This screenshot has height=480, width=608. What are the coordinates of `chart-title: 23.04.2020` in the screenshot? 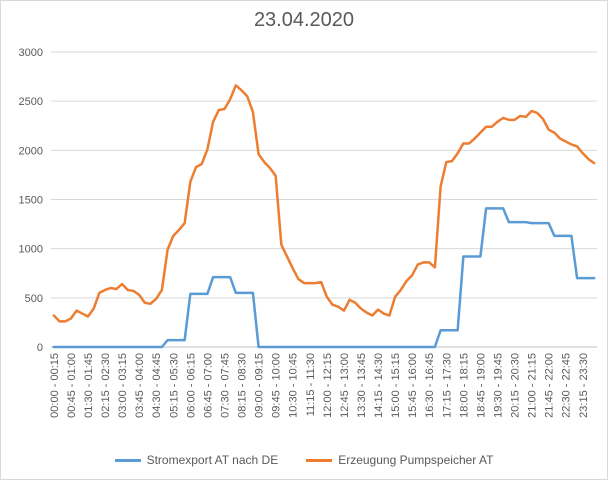 It's located at (304, 20).